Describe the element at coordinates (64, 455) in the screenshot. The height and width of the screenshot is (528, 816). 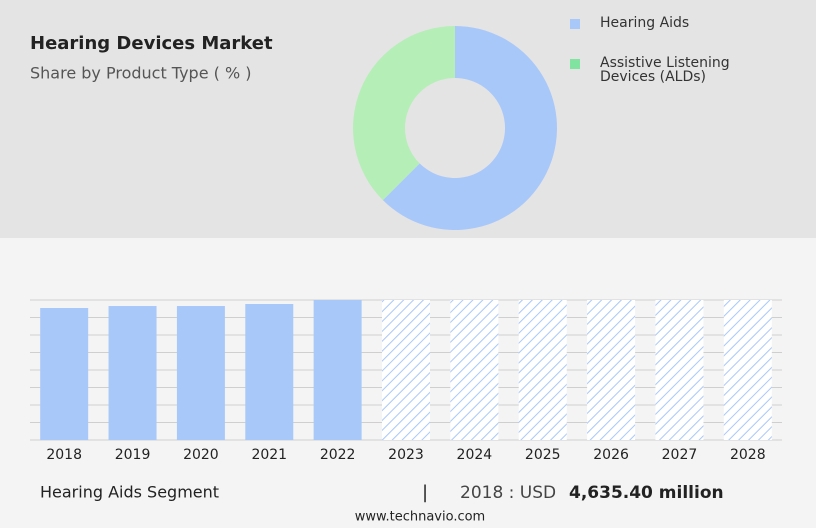
I see `x-tick-label: 2018` at that location.